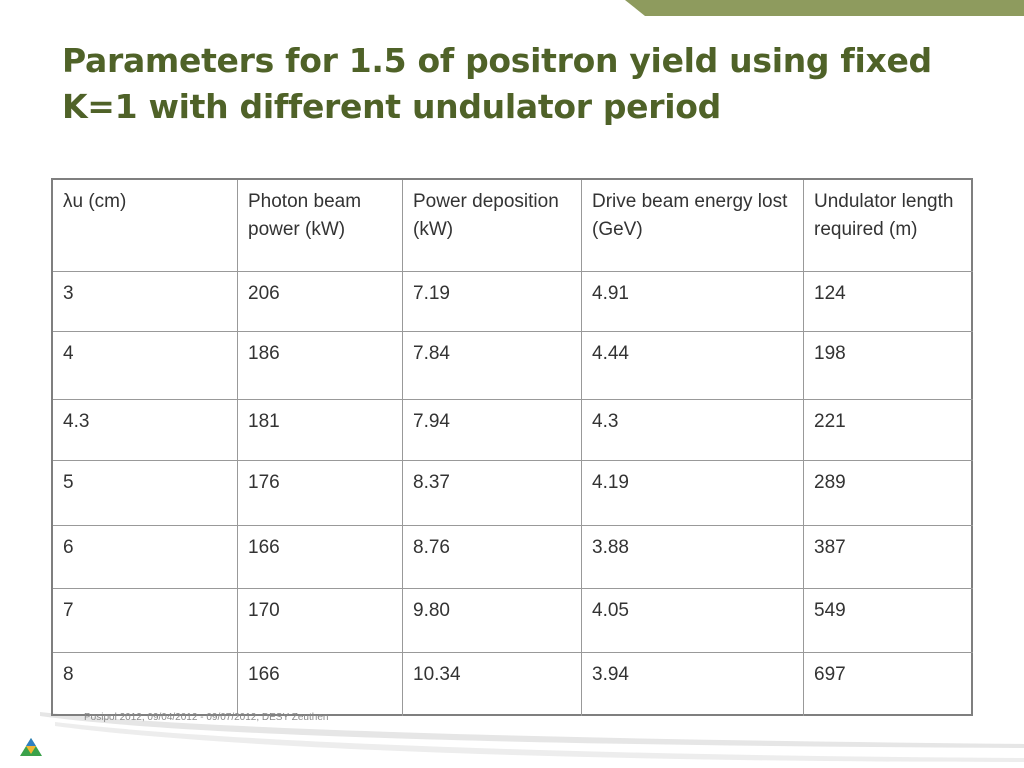 The height and width of the screenshot is (768, 1024). What do you see at coordinates (145, 366) in the screenshot?
I see `table-cell: 4` at bounding box center [145, 366].